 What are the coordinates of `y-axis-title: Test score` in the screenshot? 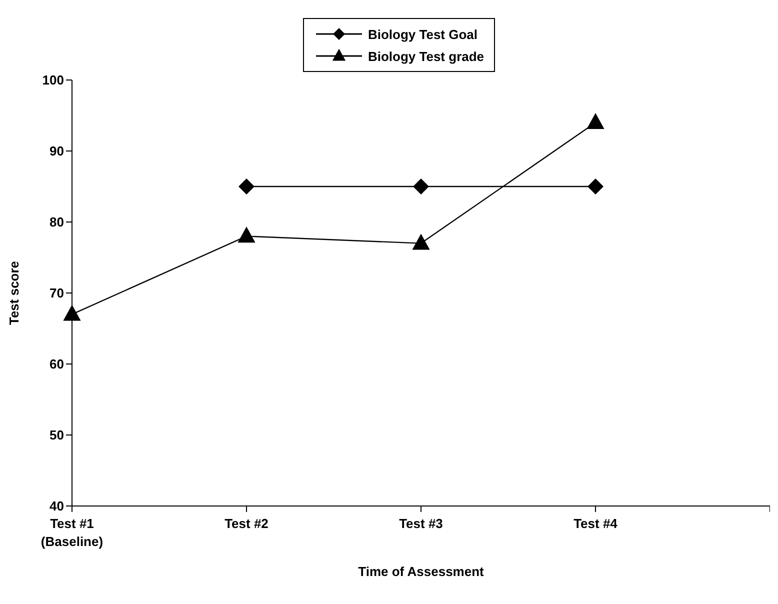 It's located at (14, 293).